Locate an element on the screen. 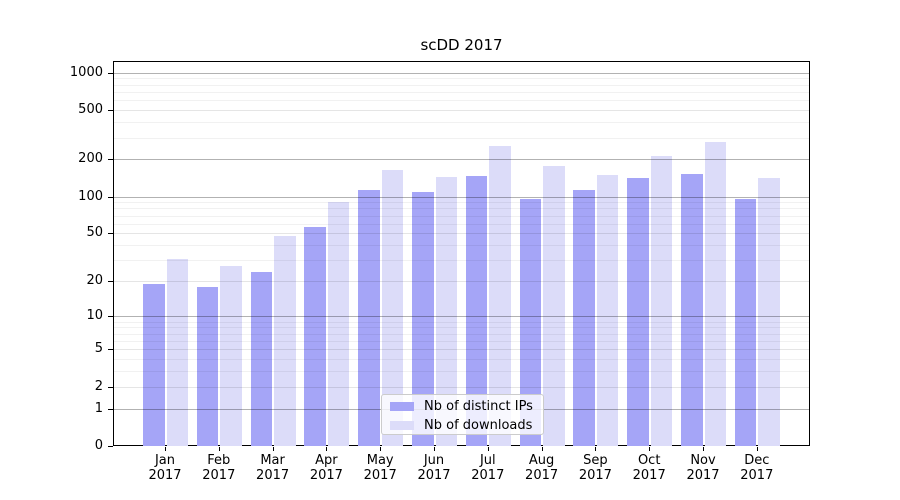  y-axis-tick-label: 50 is located at coordinates (94, 233).